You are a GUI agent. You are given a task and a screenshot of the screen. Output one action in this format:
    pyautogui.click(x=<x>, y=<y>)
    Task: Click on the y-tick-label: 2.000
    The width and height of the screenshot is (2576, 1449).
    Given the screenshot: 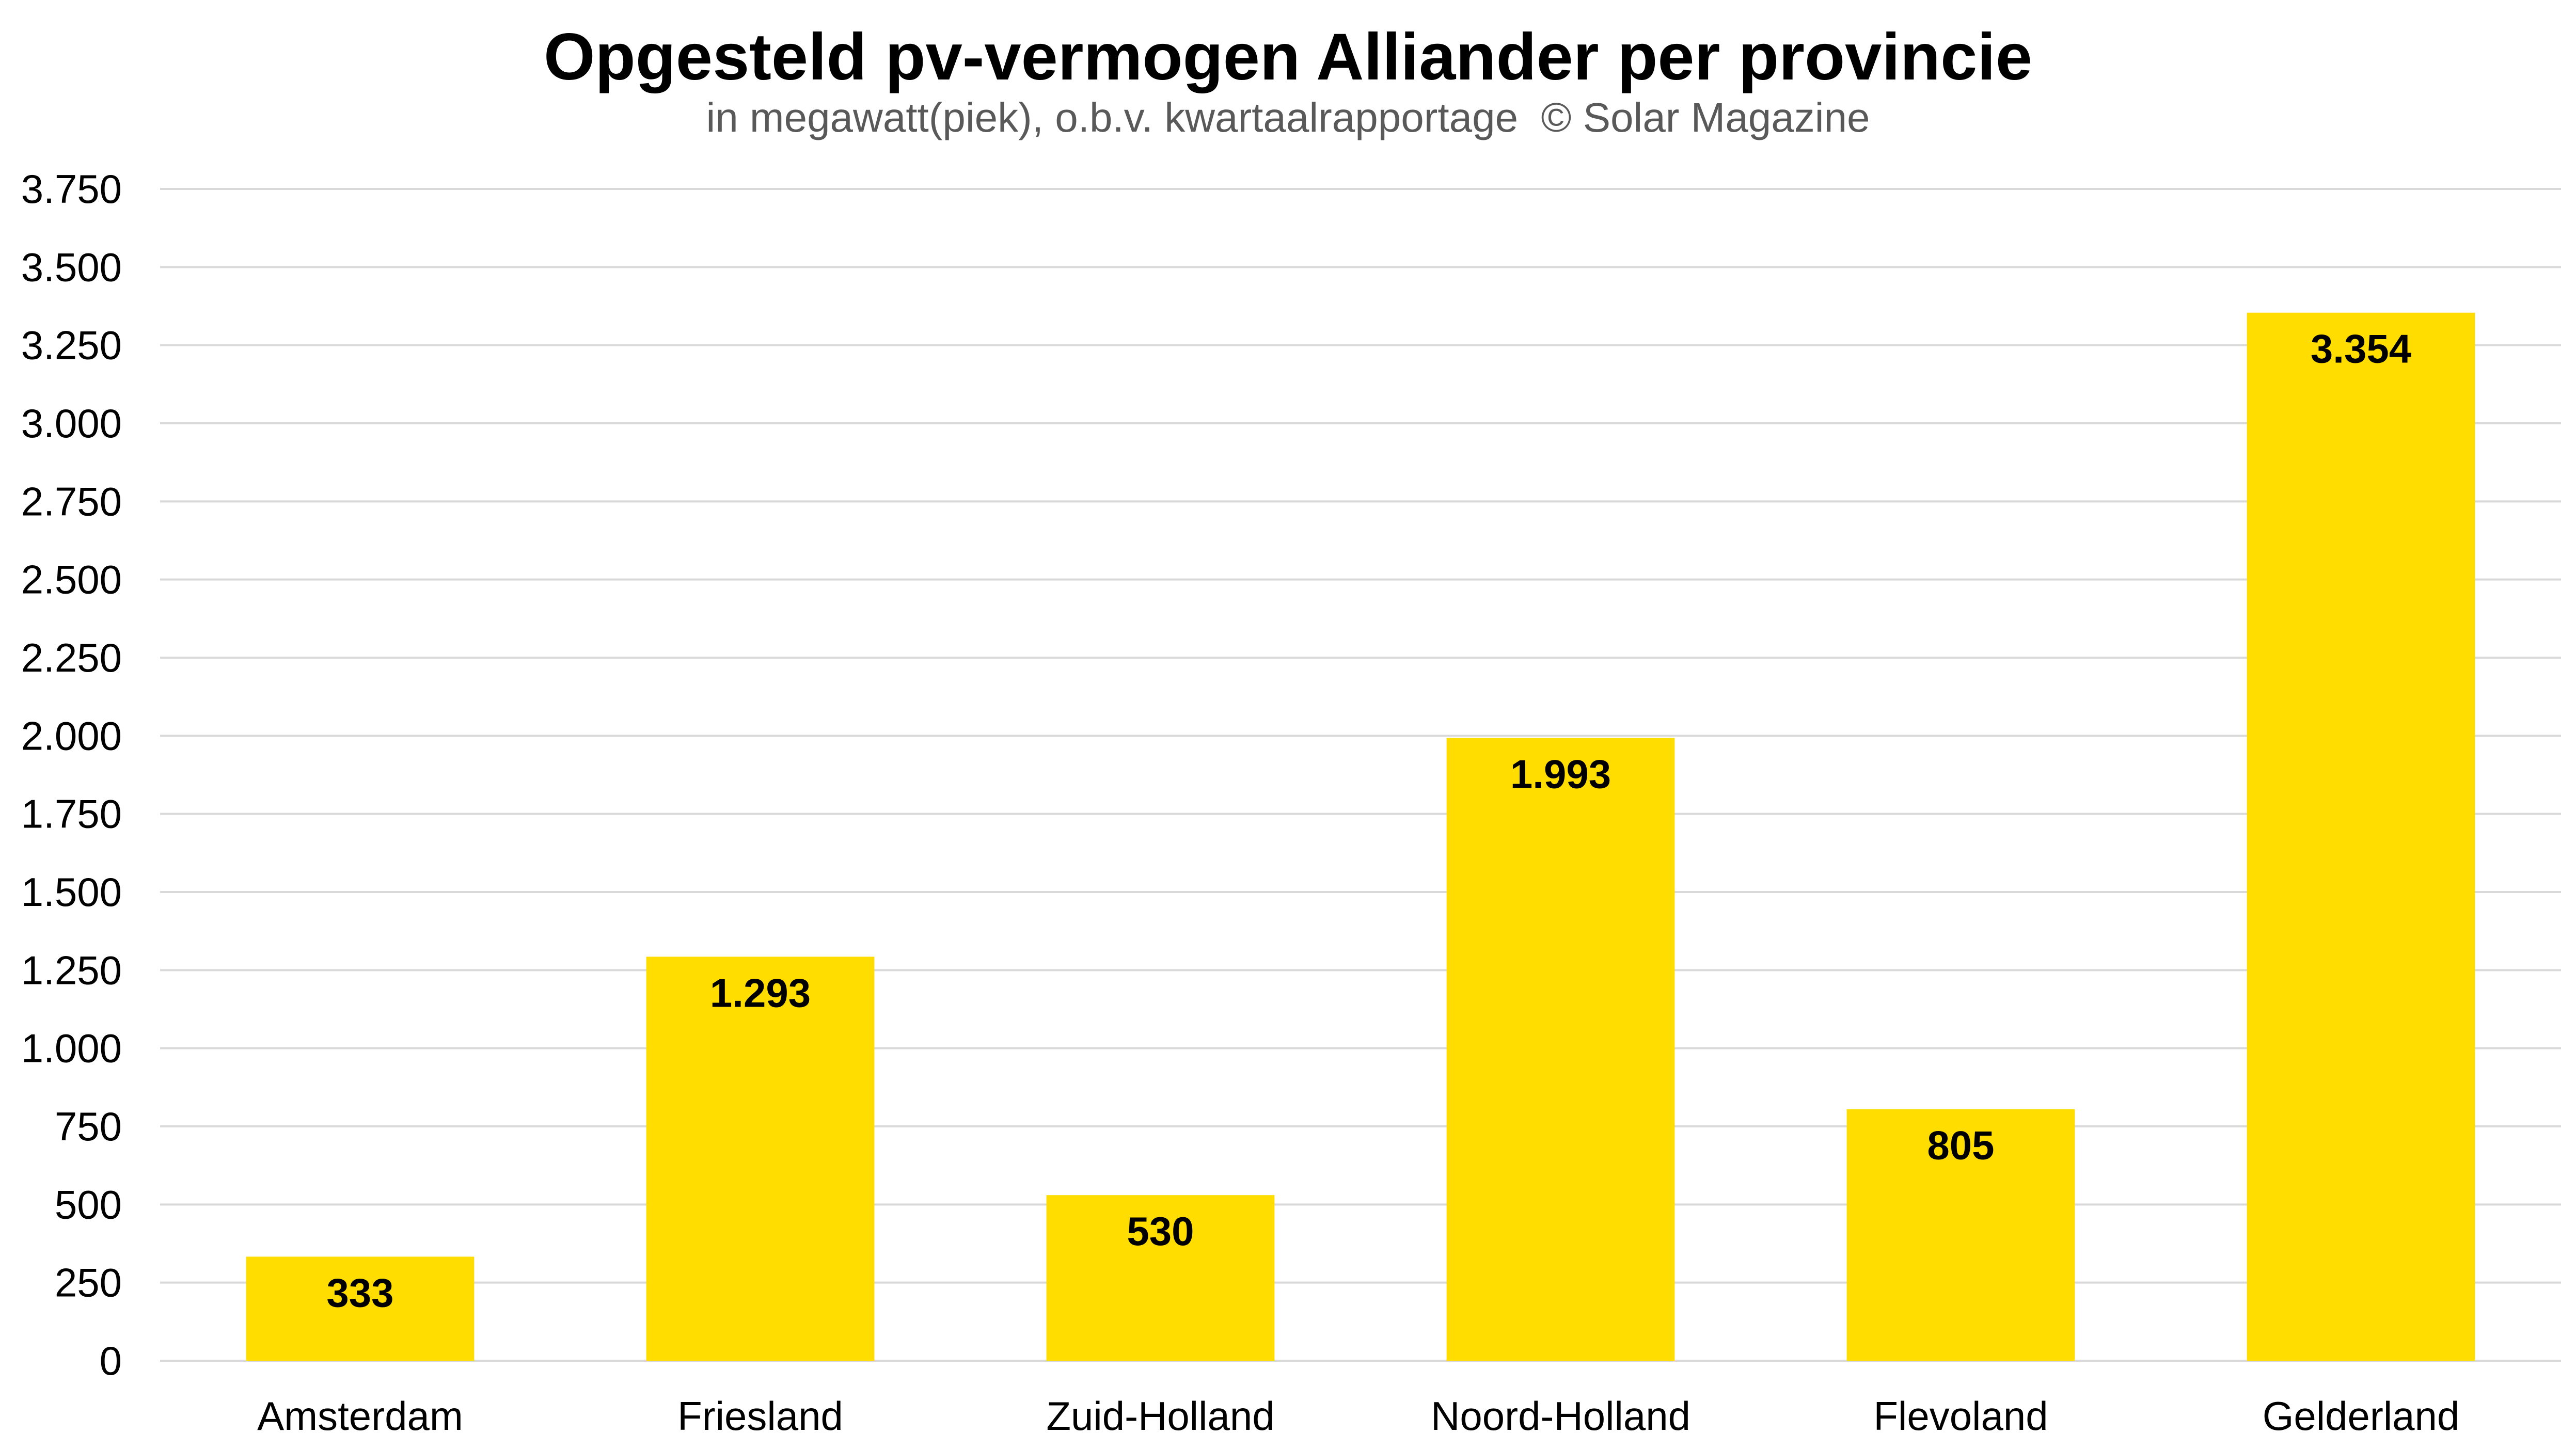 What is the action you would take?
    pyautogui.click(x=72, y=736)
    